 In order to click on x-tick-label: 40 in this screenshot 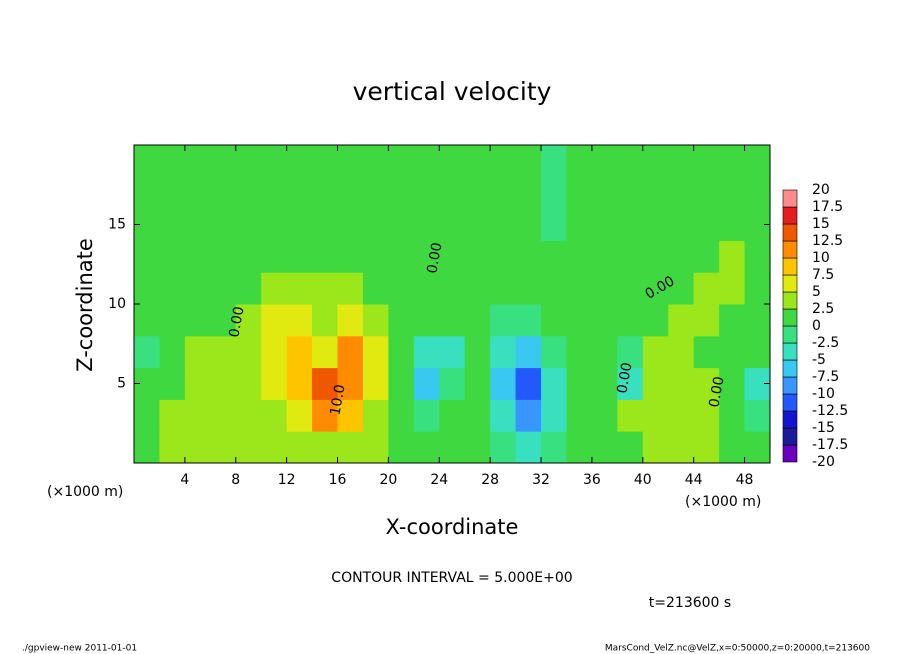, I will do `click(643, 480)`.